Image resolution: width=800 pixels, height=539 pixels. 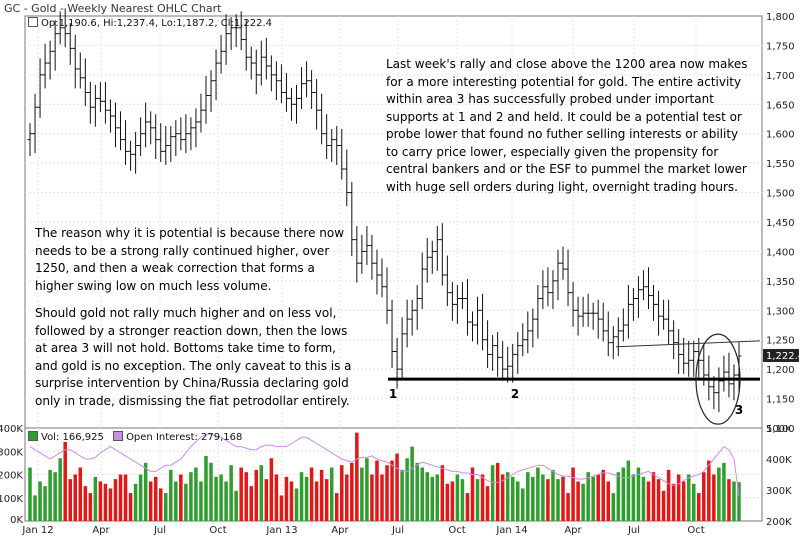 I want to click on volume-legend: Vol: 166,925 Open Interest: 279,168, so click(x=135, y=437).